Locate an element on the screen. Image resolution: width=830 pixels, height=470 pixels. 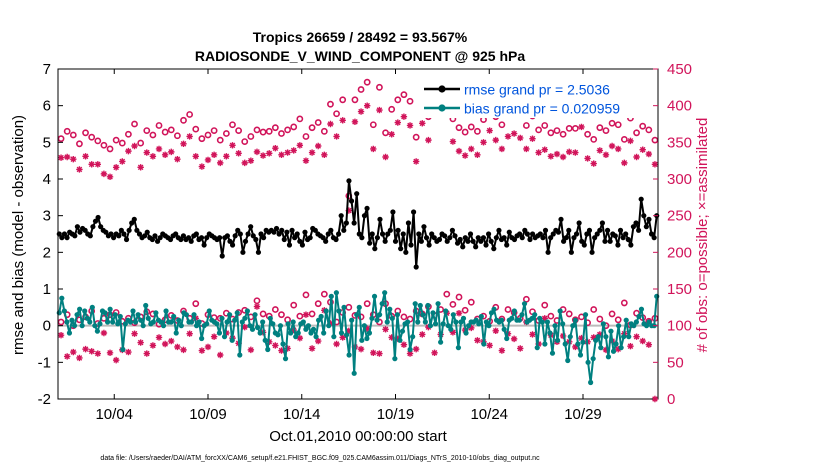
y2-tick-label: 400 is located at coordinates (679, 106).